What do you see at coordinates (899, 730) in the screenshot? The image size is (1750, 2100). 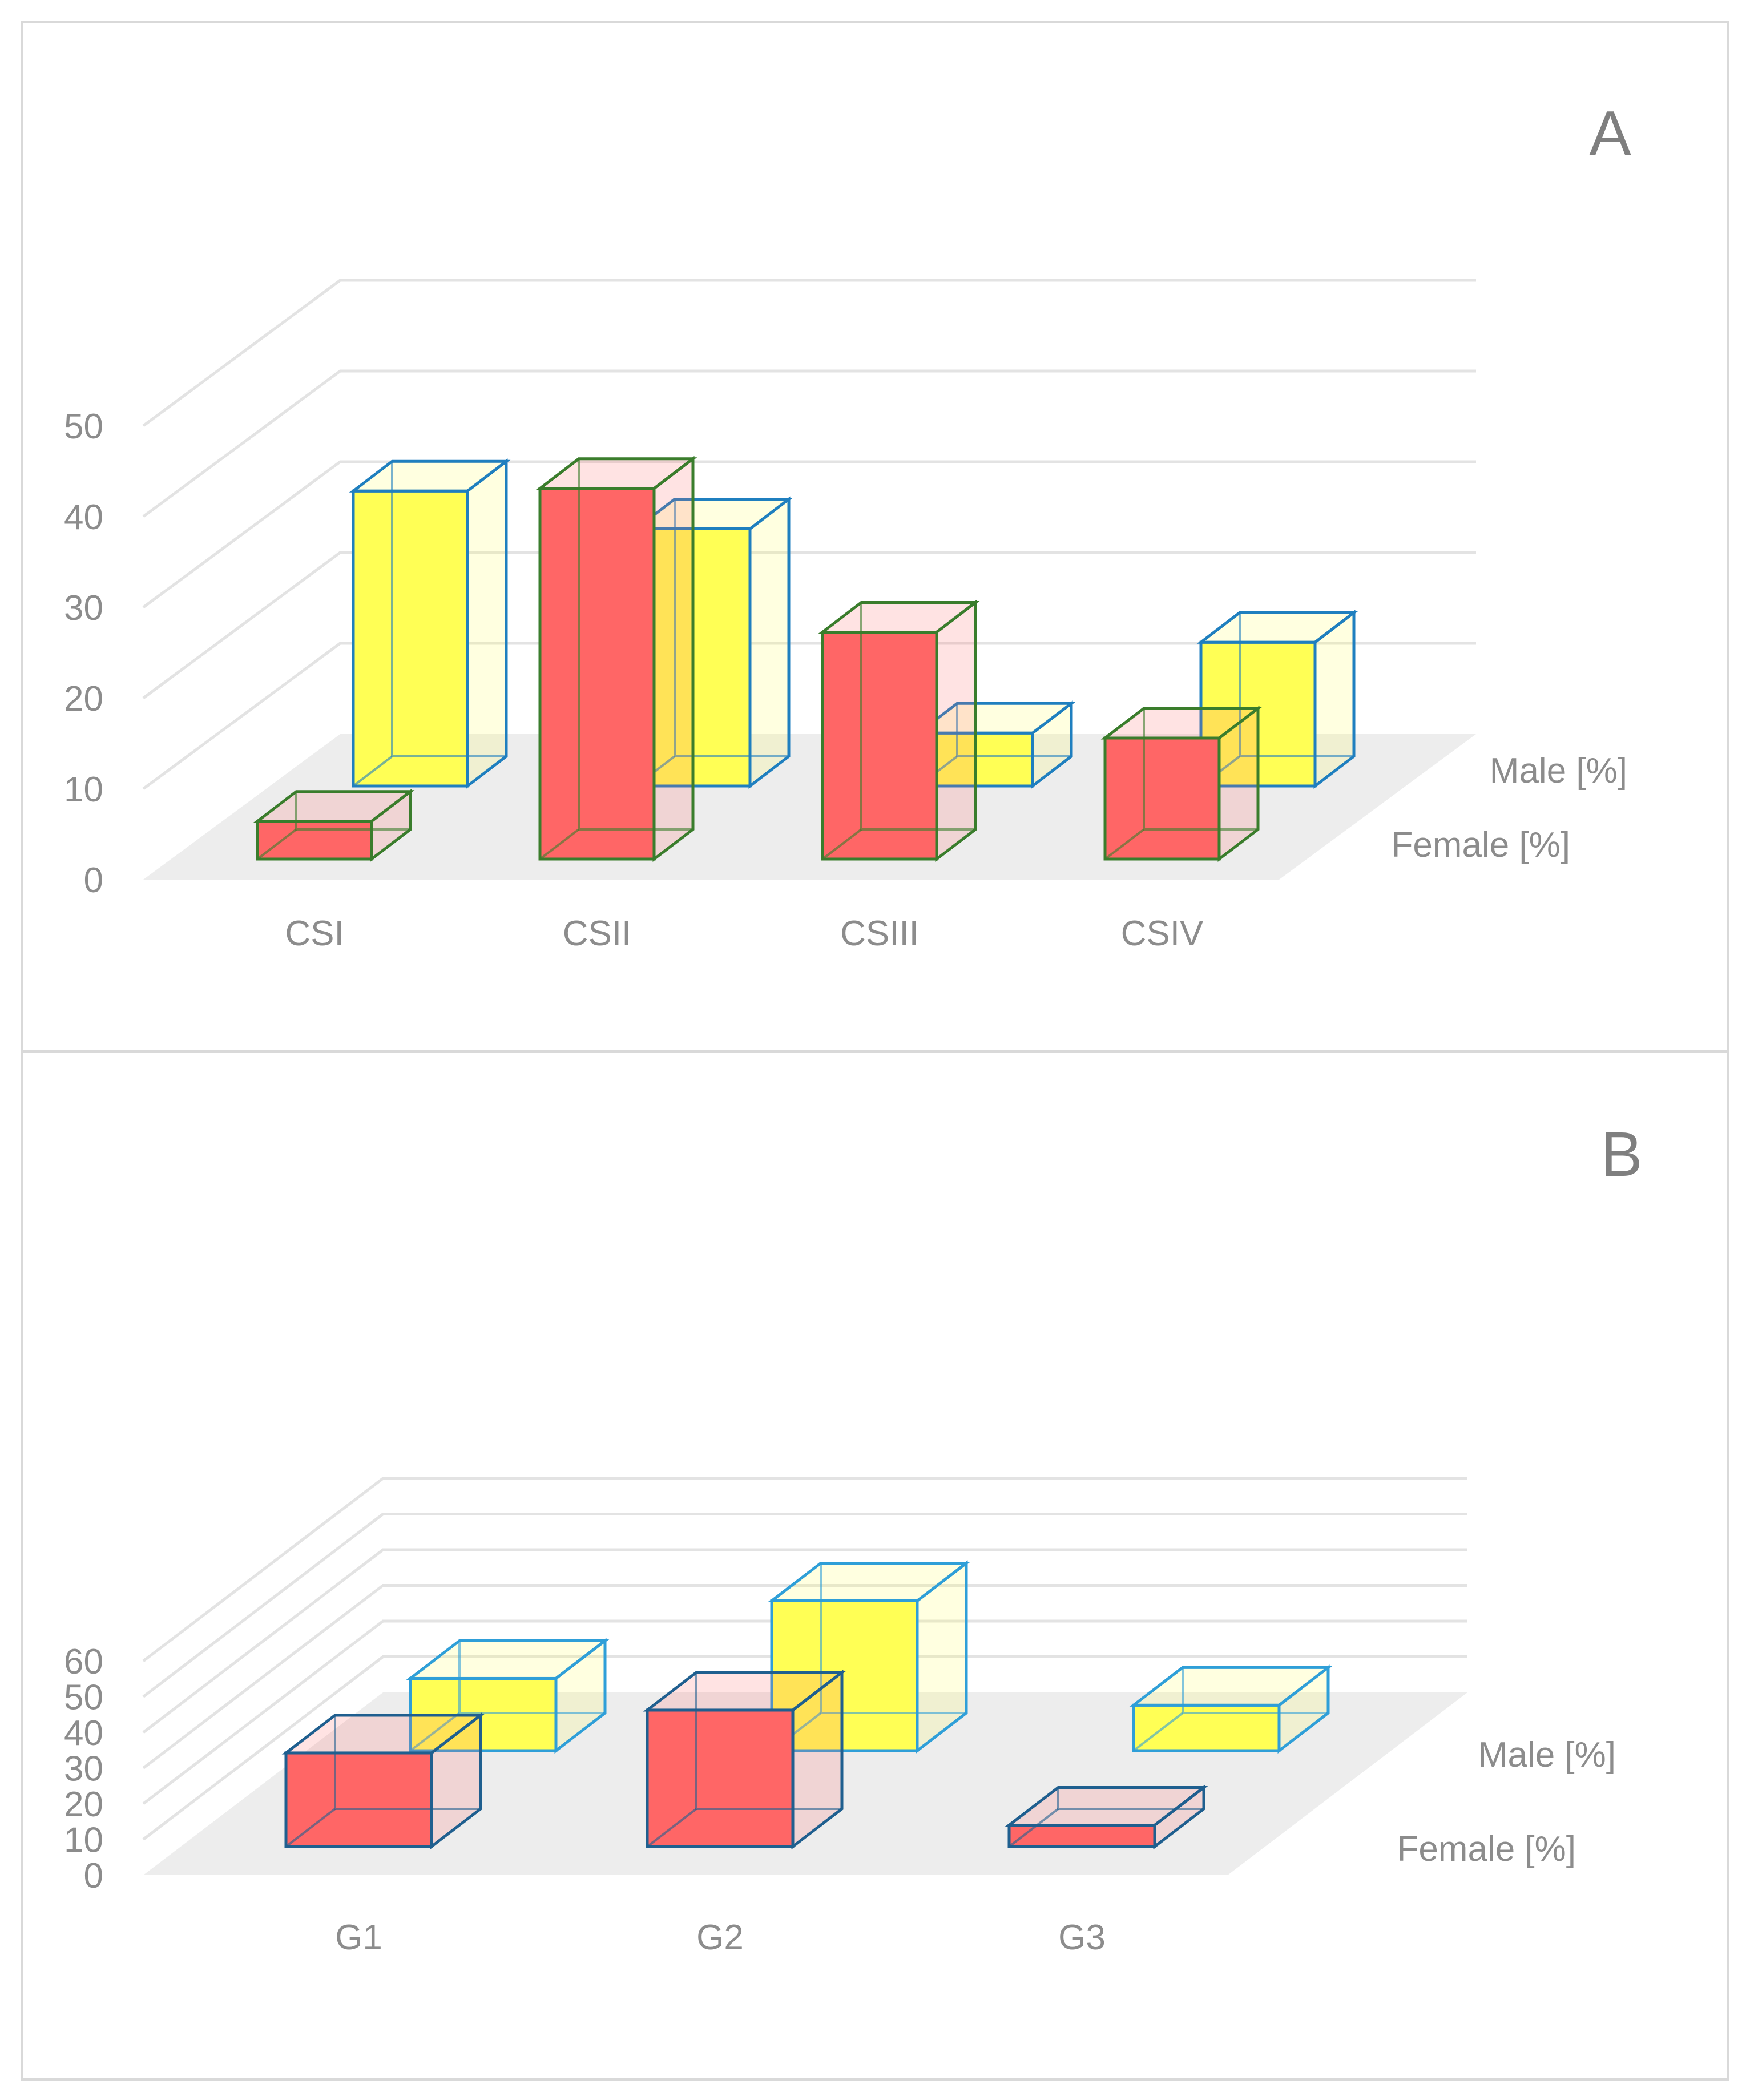 I see `chart-a-bar-female-CSIII` at bounding box center [899, 730].